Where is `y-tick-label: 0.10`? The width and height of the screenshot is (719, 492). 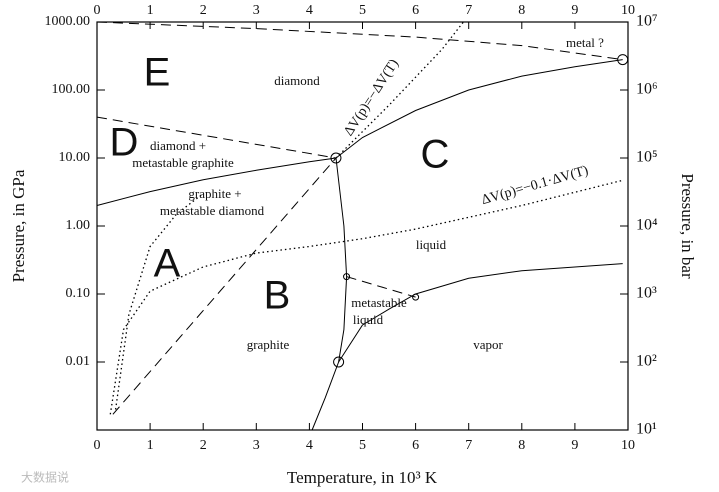
y-tick-label: 0.10 is located at coordinates (78, 293).